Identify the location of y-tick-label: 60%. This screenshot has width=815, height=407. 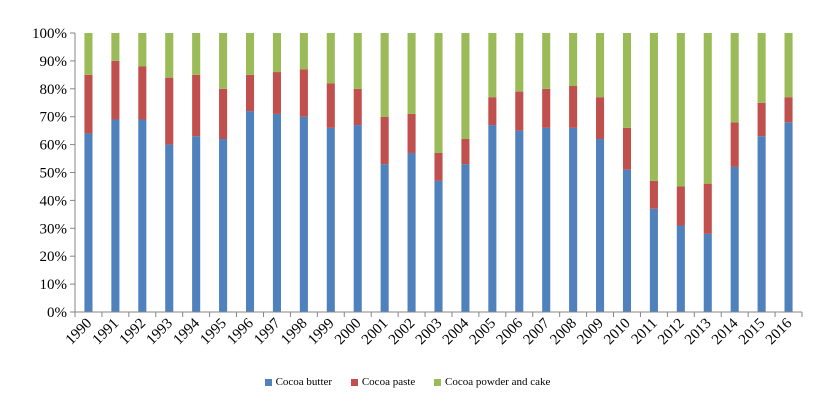
(54, 146).